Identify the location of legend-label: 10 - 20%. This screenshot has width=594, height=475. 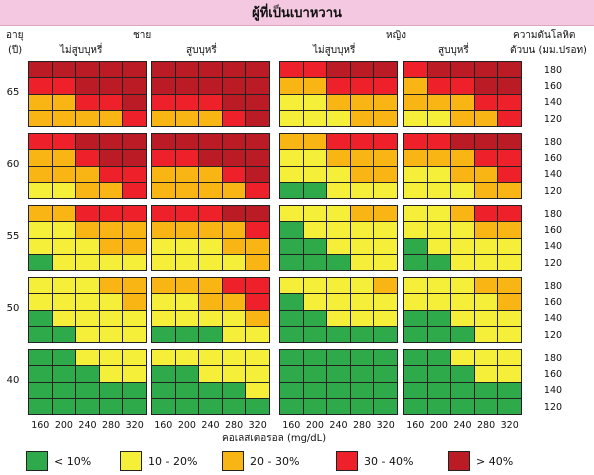
(173, 461).